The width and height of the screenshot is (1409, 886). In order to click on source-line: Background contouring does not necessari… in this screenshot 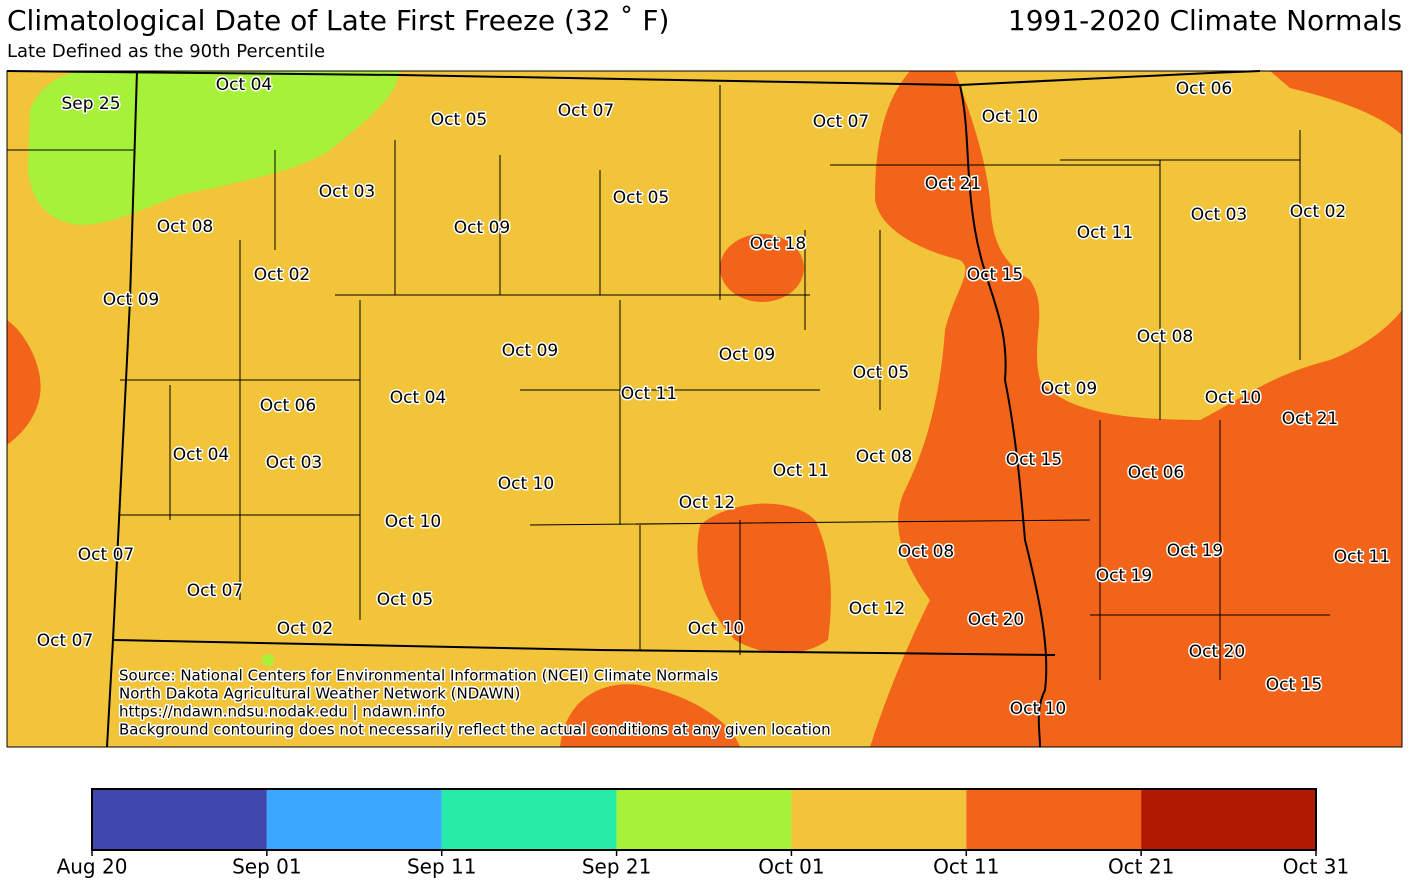, I will do `click(475, 730)`.